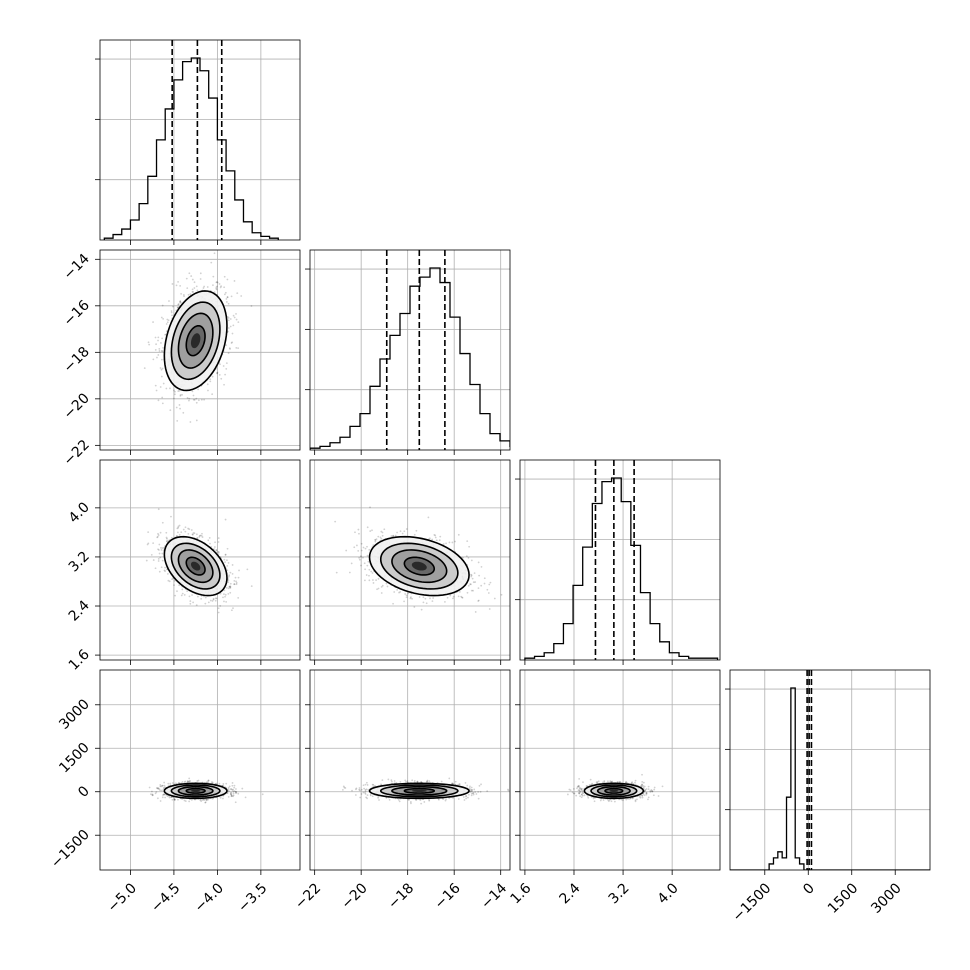 Image resolution: width=970 pixels, height=970 pixels. Describe the element at coordinates (619, 893) in the screenshot. I see `x-tick-label: 3.2` at that location.